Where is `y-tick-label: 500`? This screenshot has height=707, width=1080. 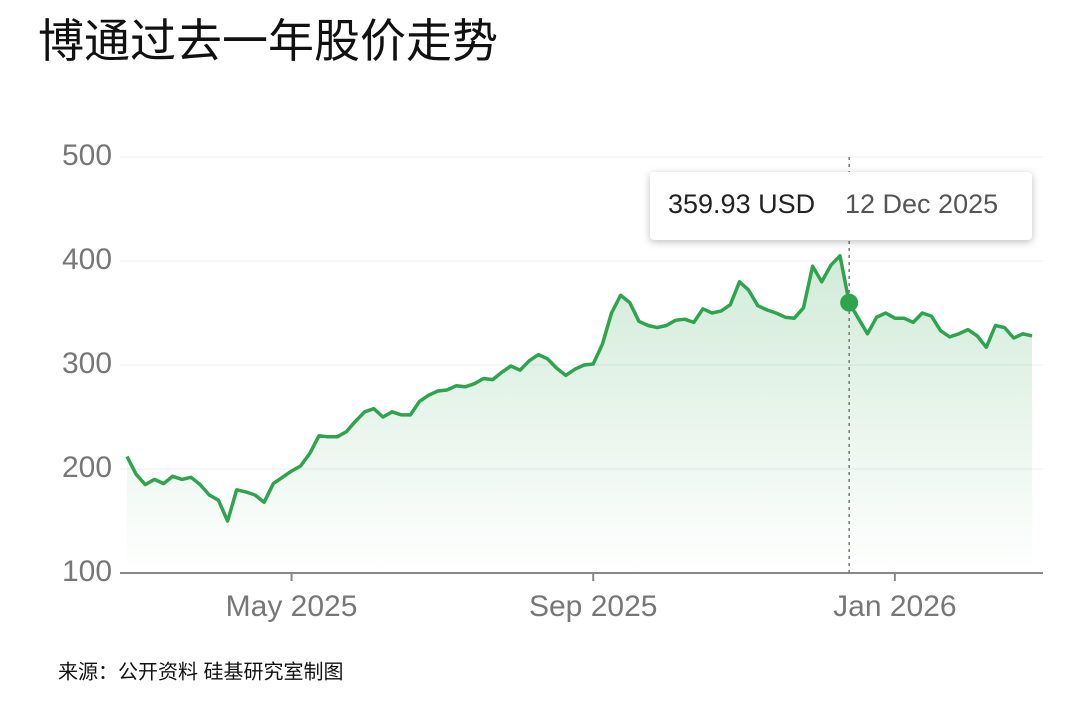 y-tick-label: 500 is located at coordinates (87, 155).